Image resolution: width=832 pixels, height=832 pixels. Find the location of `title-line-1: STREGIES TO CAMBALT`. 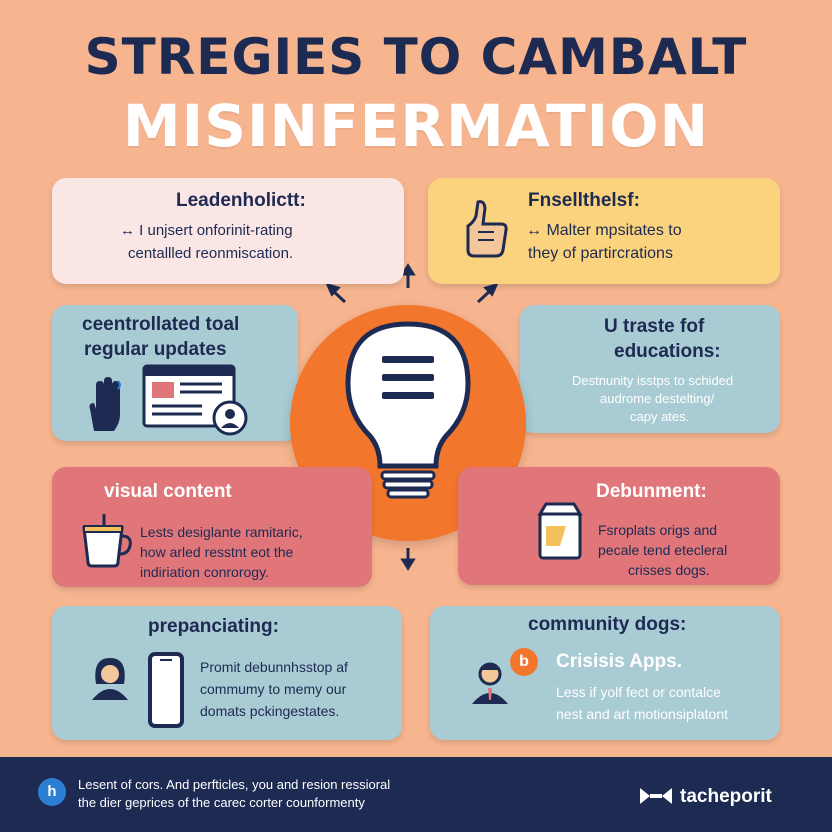

title-line-1: STREGIES TO CAMBALT is located at coordinates (416, 57).